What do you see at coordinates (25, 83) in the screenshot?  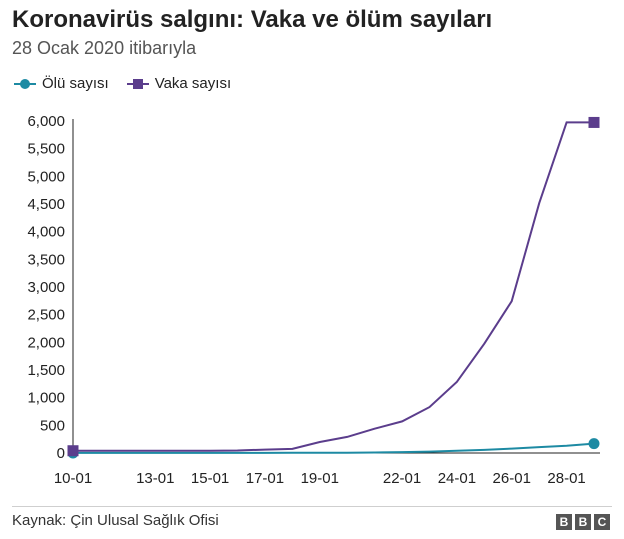 I see `legend-marker-circle-icon` at bounding box center [25, 83].